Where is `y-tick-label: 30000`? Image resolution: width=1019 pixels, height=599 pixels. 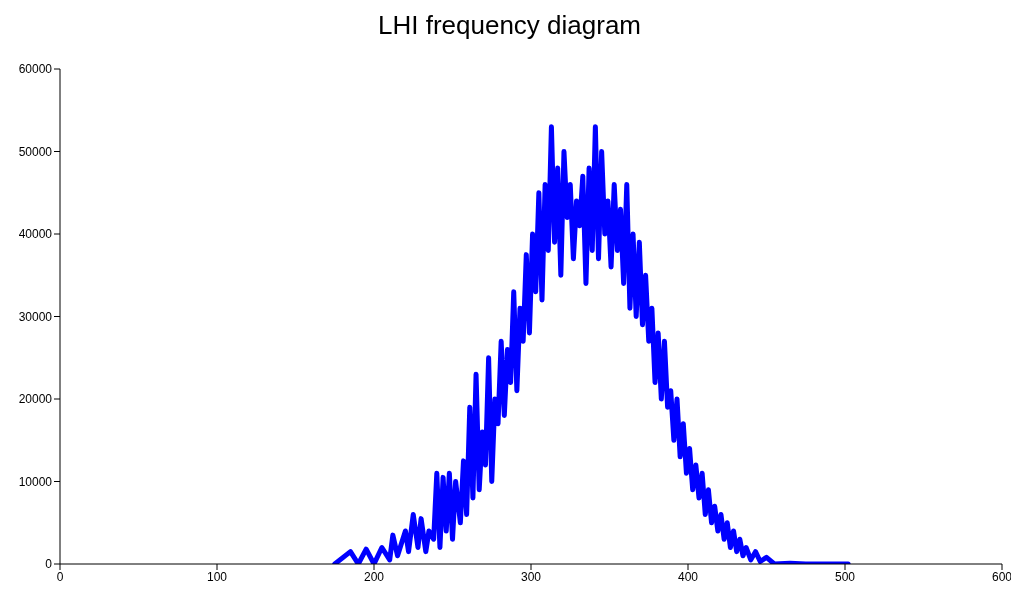 y-tick-label: 30000 is located at coordinates (35, 316).